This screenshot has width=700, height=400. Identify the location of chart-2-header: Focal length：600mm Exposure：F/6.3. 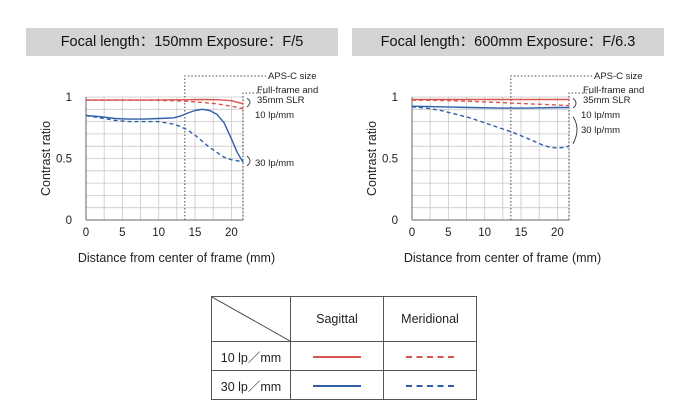
(508, 42).